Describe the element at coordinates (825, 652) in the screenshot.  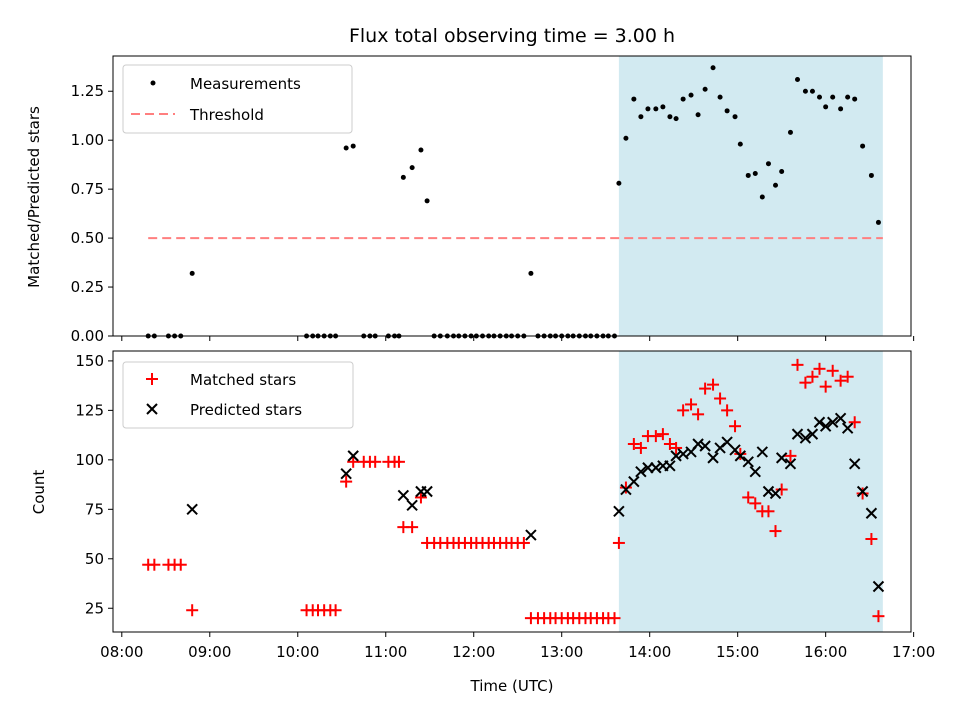
I see `x-tick-label: 16:00` at that location.